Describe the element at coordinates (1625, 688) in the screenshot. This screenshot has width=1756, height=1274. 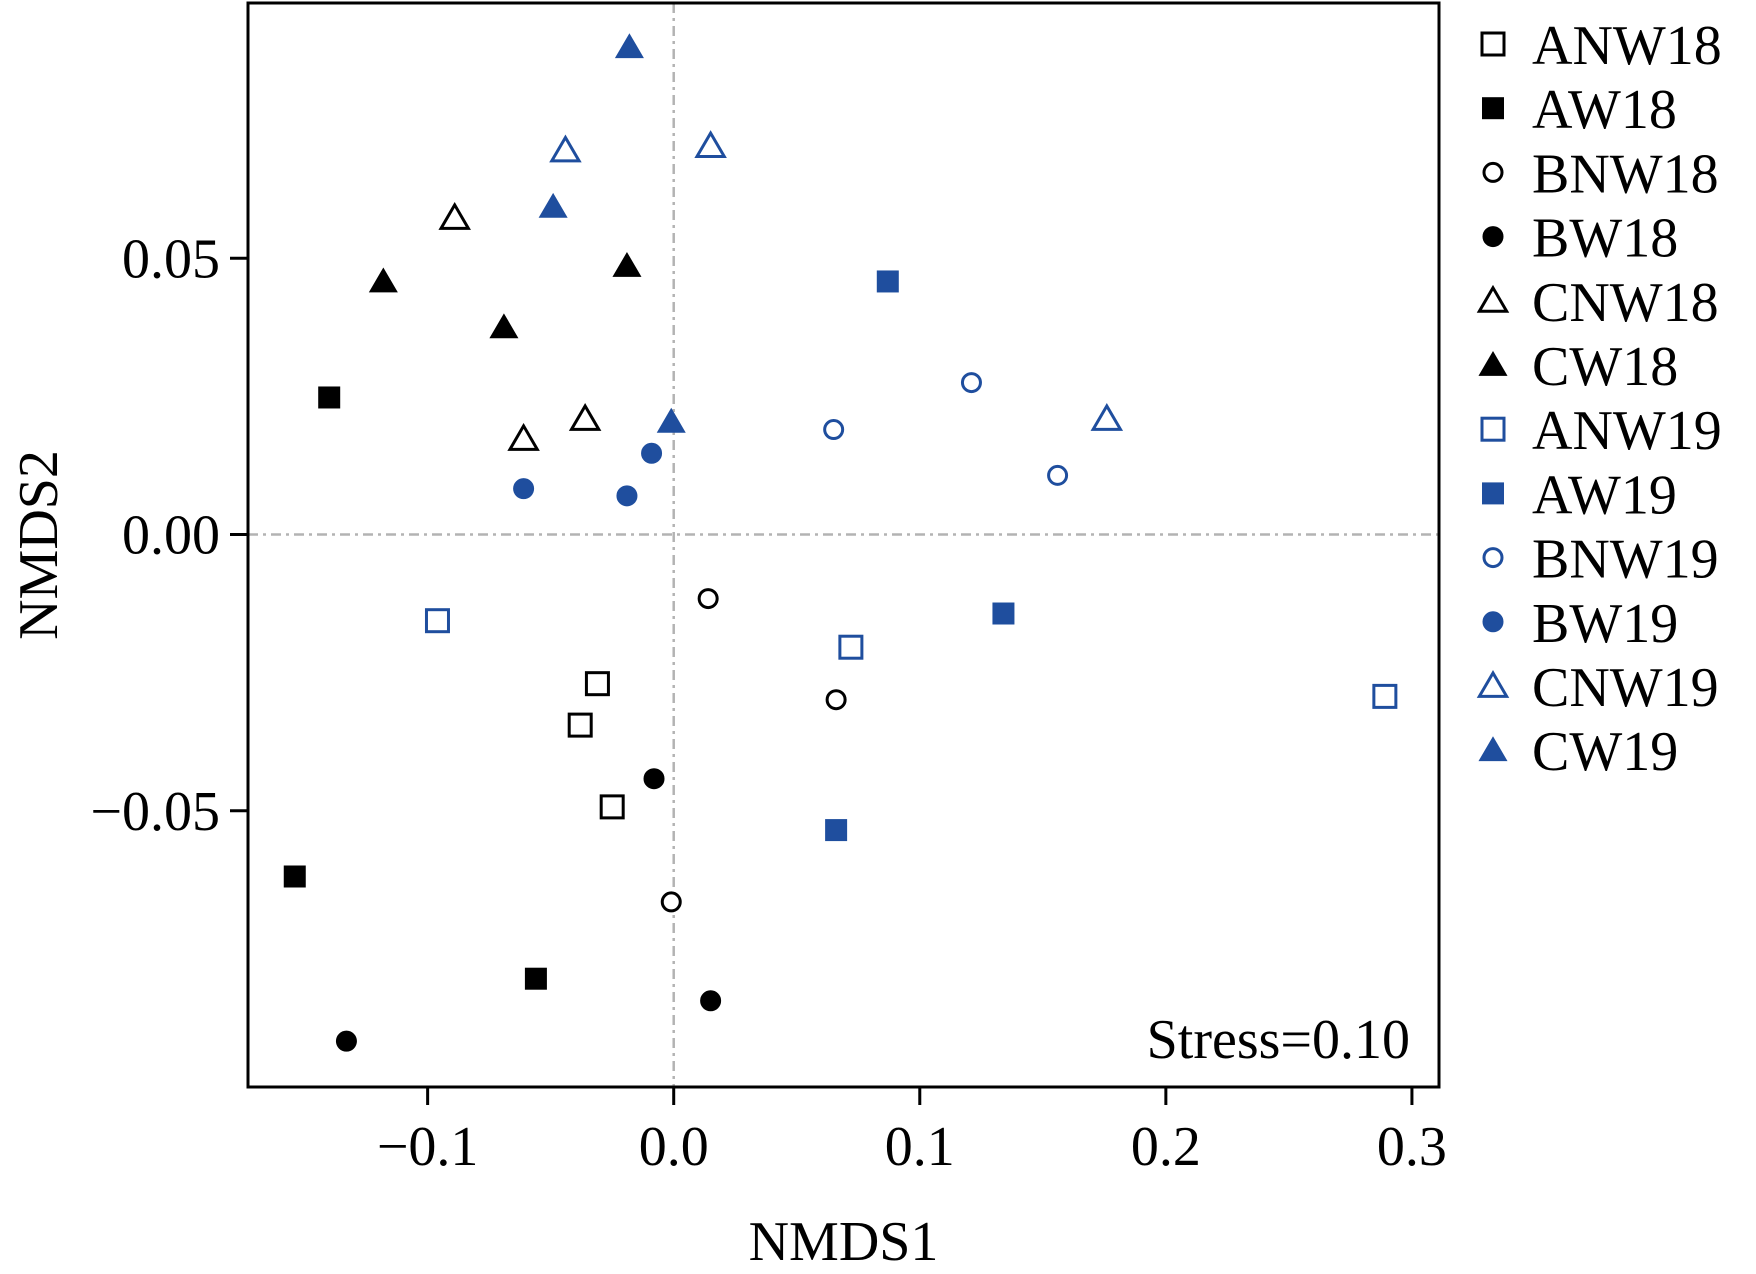
I see `legend-label-cnw19: CNW19` at that location.